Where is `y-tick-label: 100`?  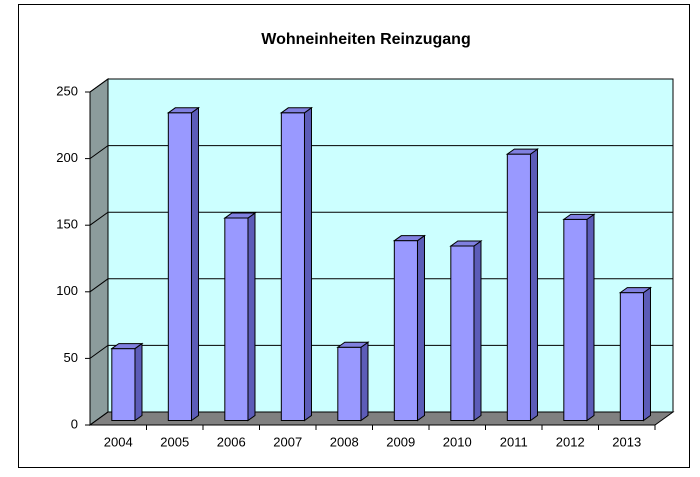
y-tick-label: 100 is located at coordinates (67, 290).